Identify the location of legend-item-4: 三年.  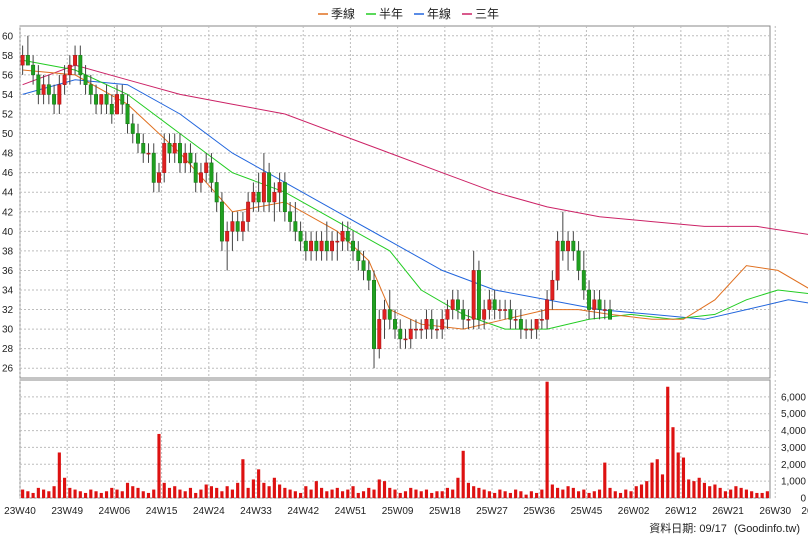
(480, 14).